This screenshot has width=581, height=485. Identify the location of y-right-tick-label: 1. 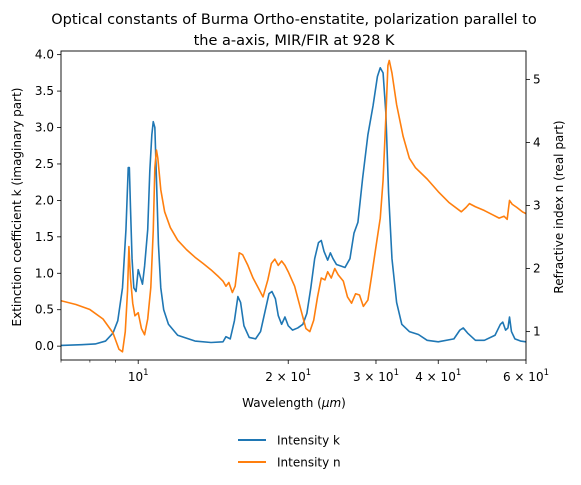
(537, 332).